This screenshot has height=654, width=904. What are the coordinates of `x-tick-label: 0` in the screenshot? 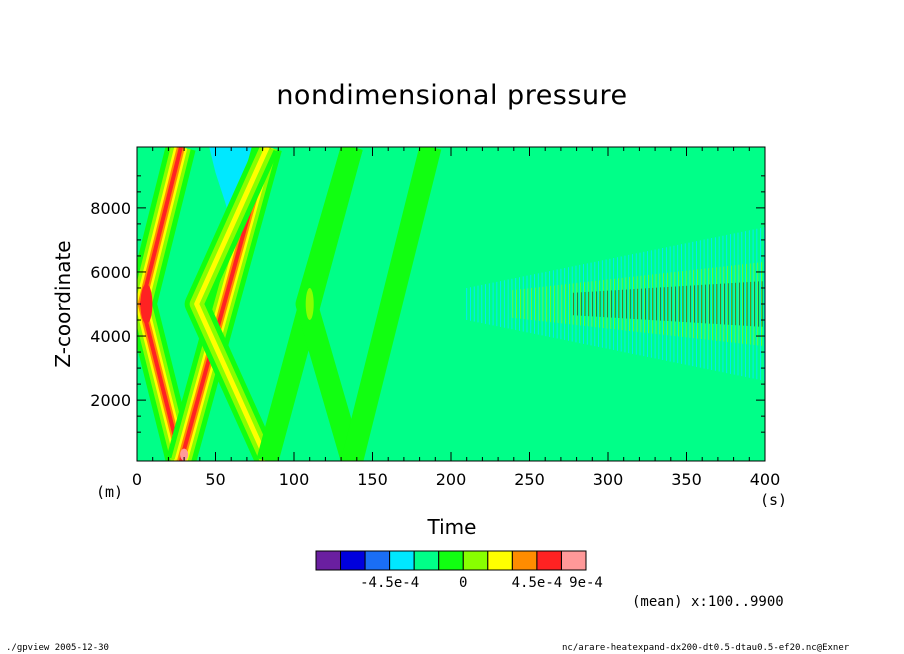 It's located at (137, 479).